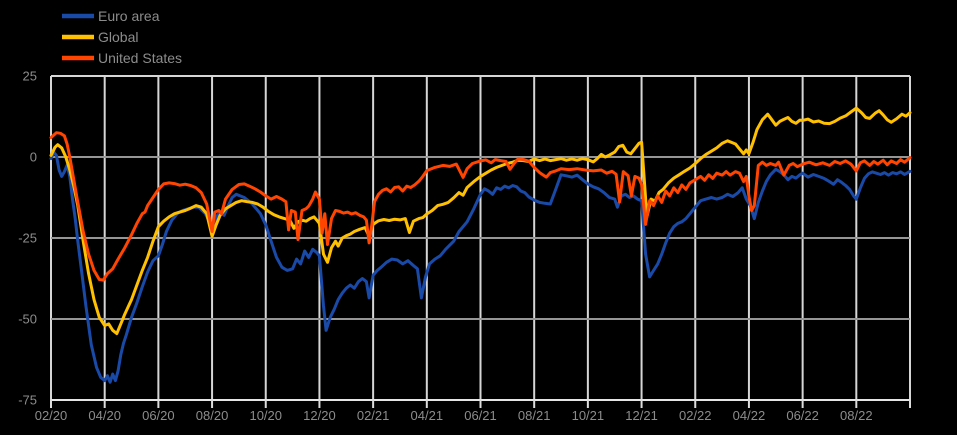 This screenshot has width=957, height=435. I want to click on x-tick-label: 12/21, so click(641, 415).